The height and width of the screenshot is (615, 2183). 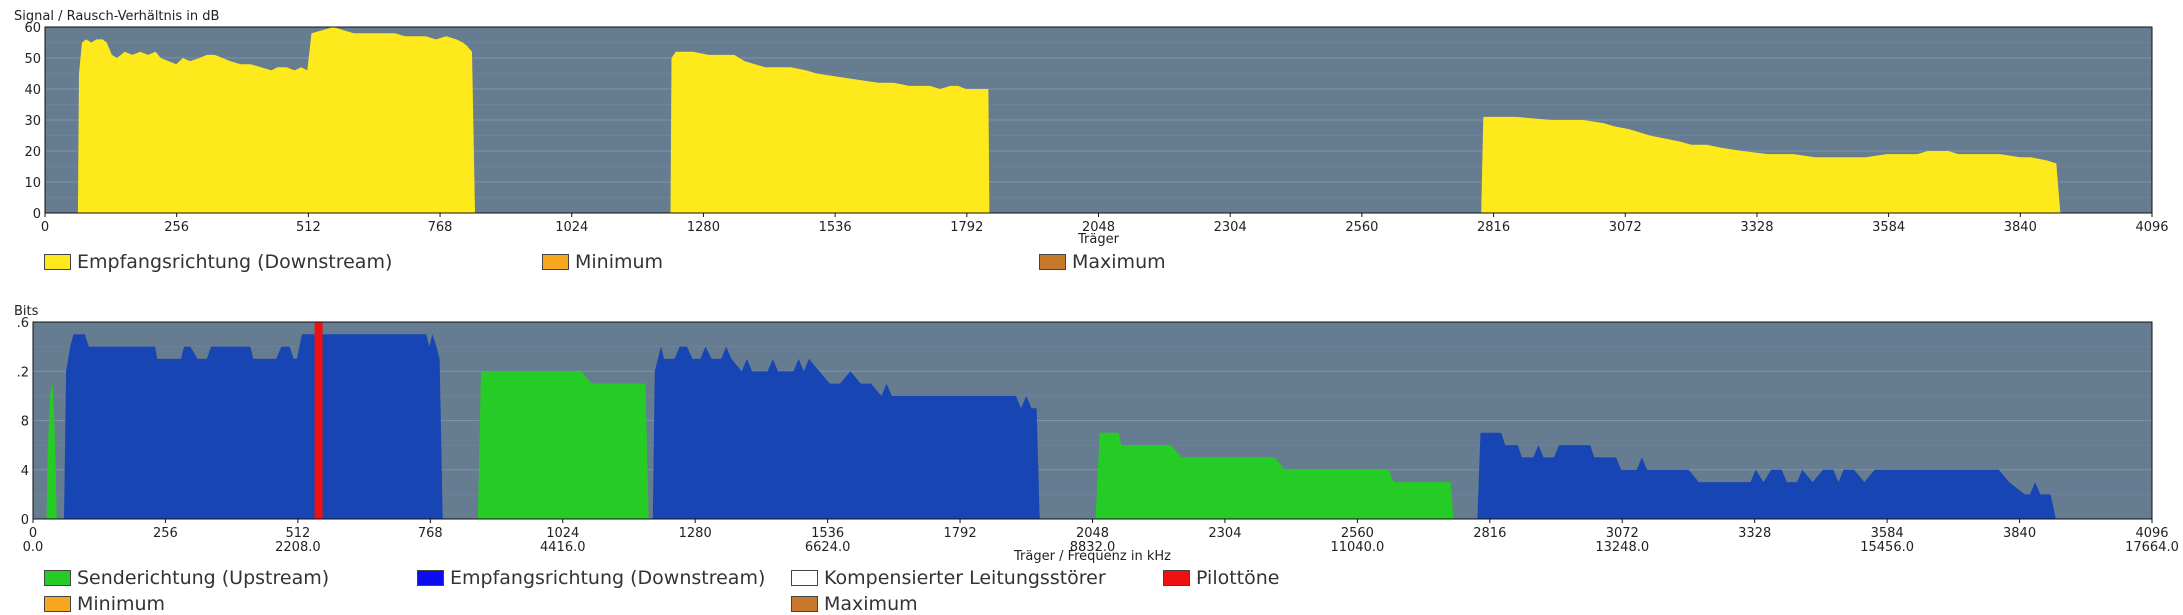 I want to click on legend-bits-pilot: Pilottöne, so click(x=1221, y=578).